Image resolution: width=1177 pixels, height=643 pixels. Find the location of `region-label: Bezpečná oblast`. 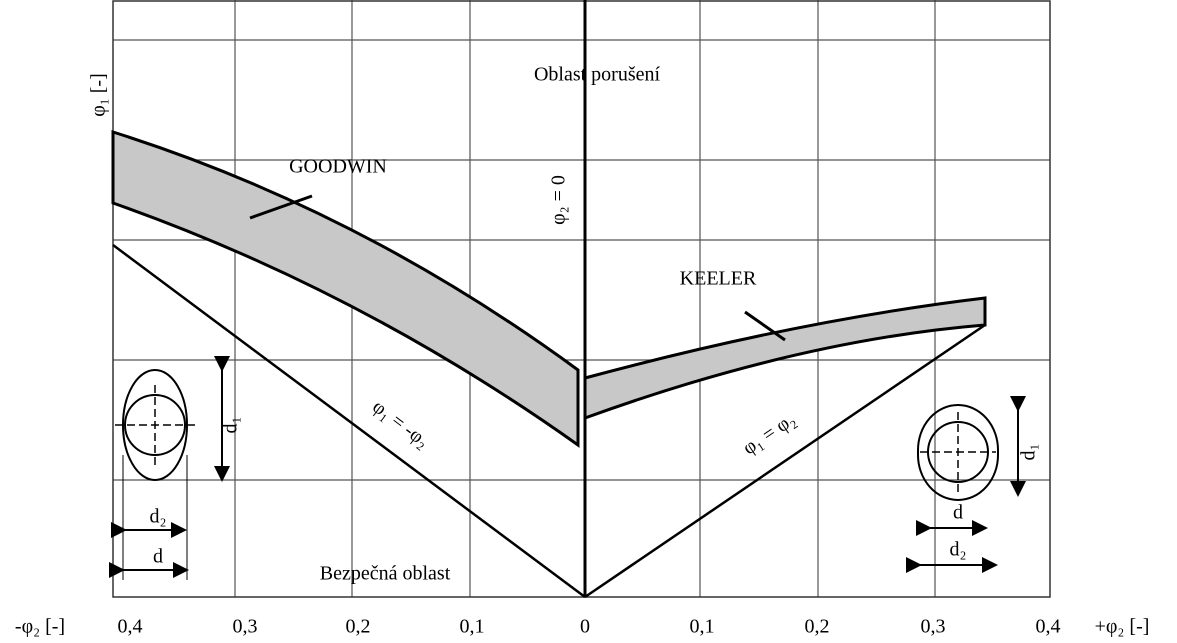

region-label: Bezpečná oblast is located at coordinates (385, 574).